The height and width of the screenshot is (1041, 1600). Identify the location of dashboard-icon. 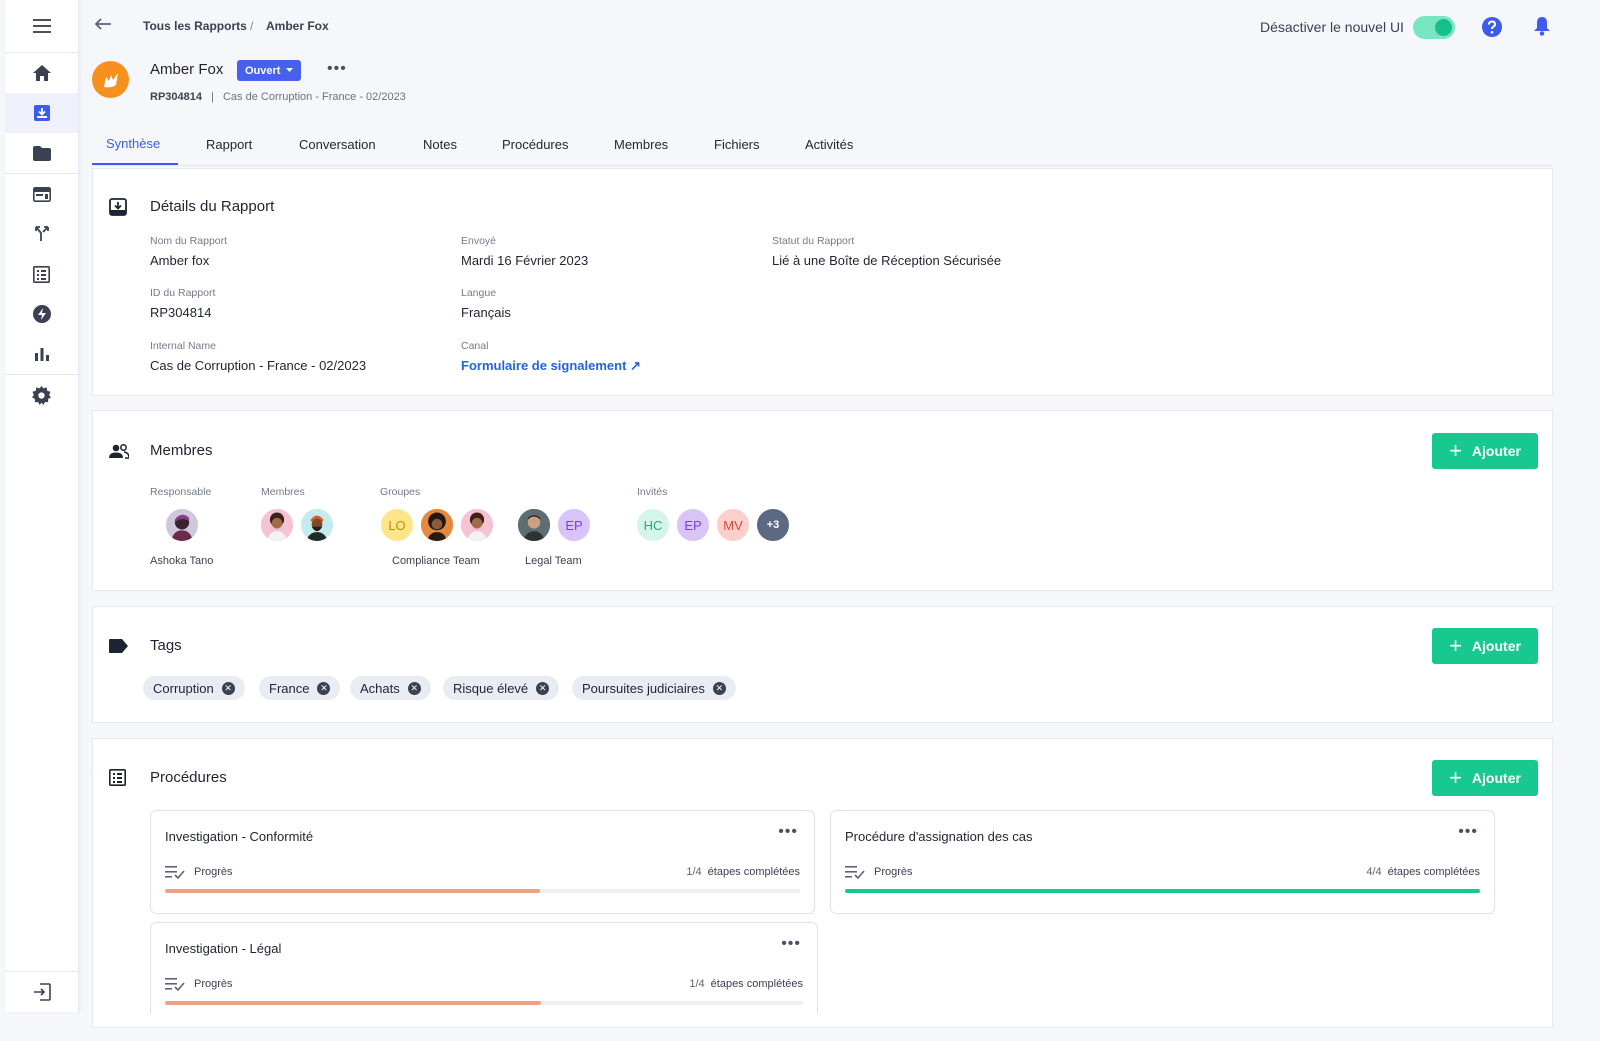
(41, 194).